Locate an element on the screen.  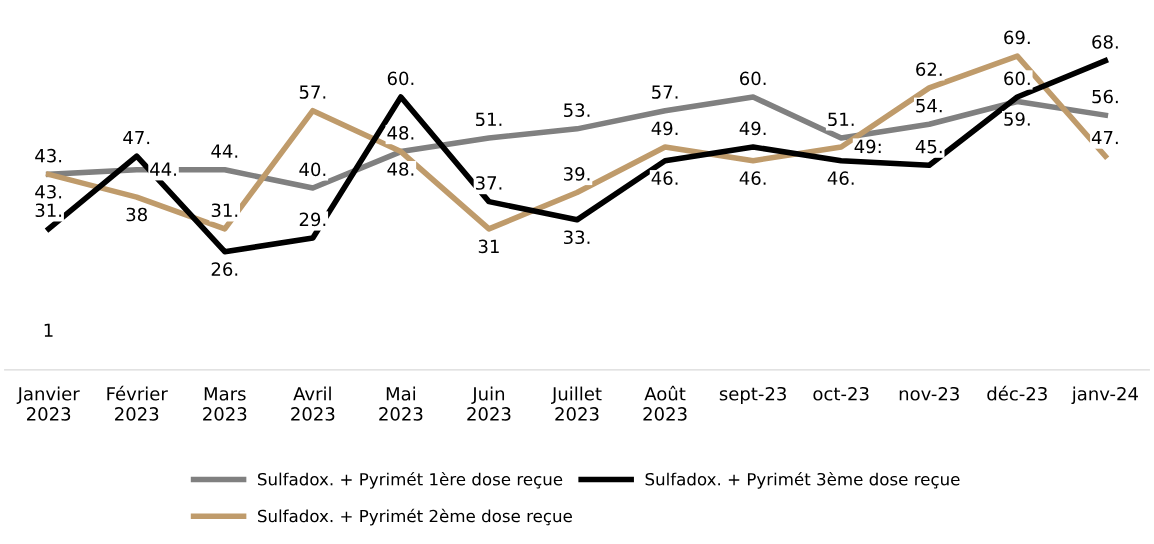
text: 1 is located at coordinates (48, 330).